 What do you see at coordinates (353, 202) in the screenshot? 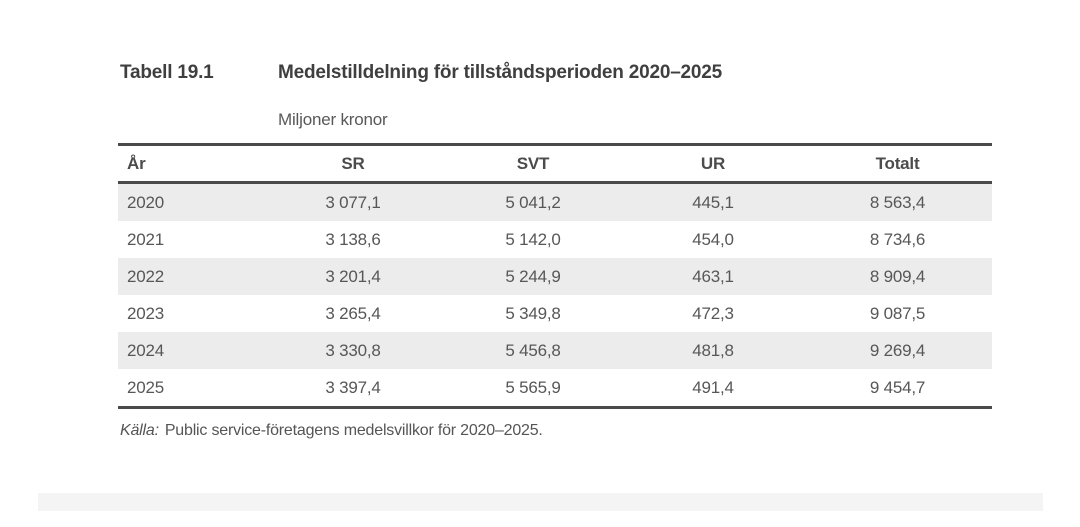
I see `value-cell: 3 077,1` at bounding box center [353, 202].